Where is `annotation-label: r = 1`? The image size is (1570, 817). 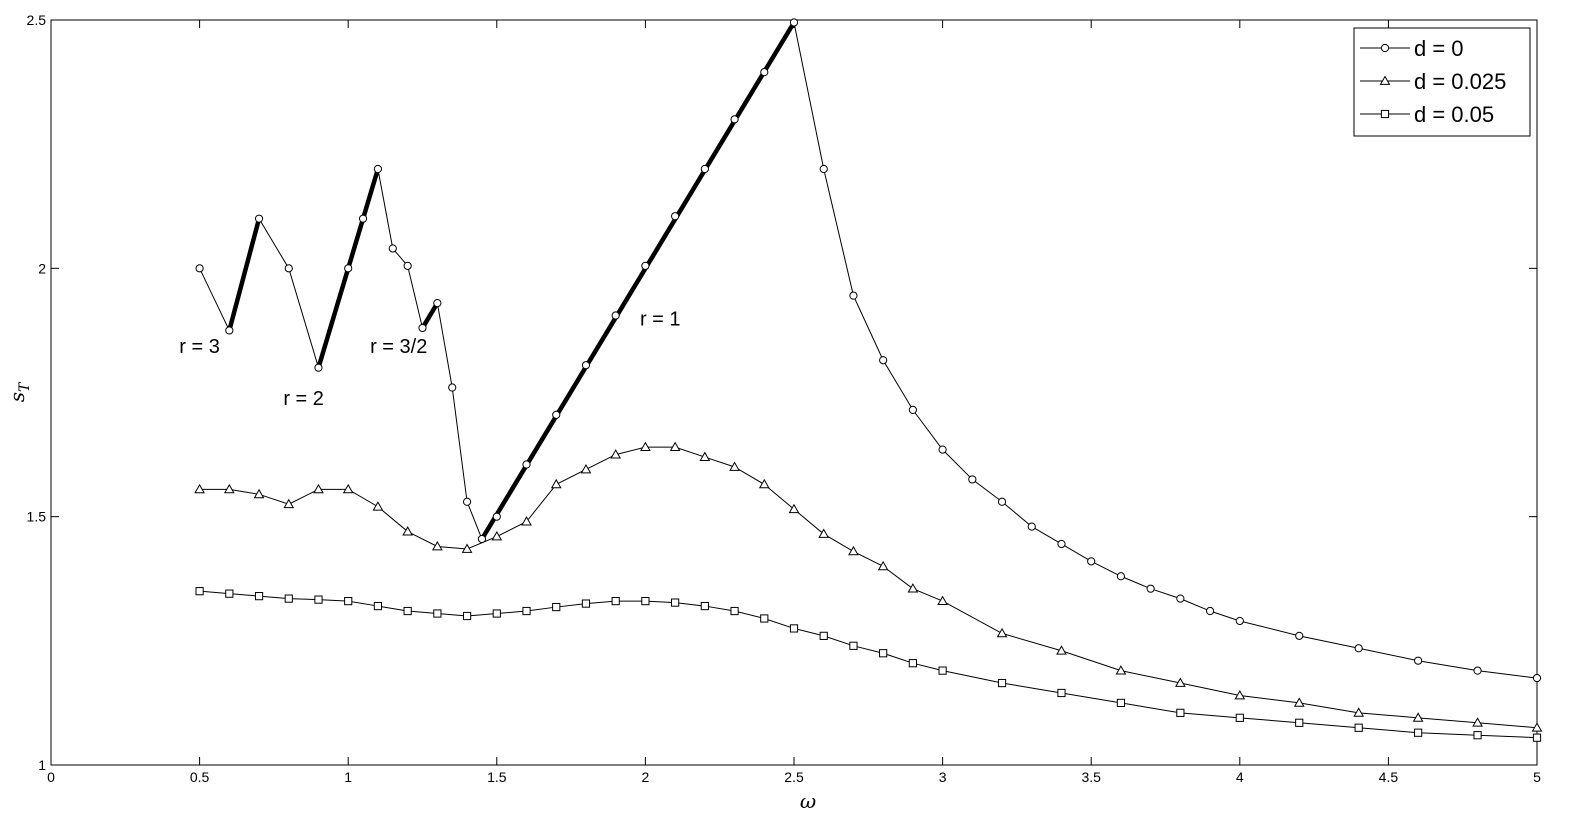
annotation-label: r = 1 is located at coordinates (660, 319).